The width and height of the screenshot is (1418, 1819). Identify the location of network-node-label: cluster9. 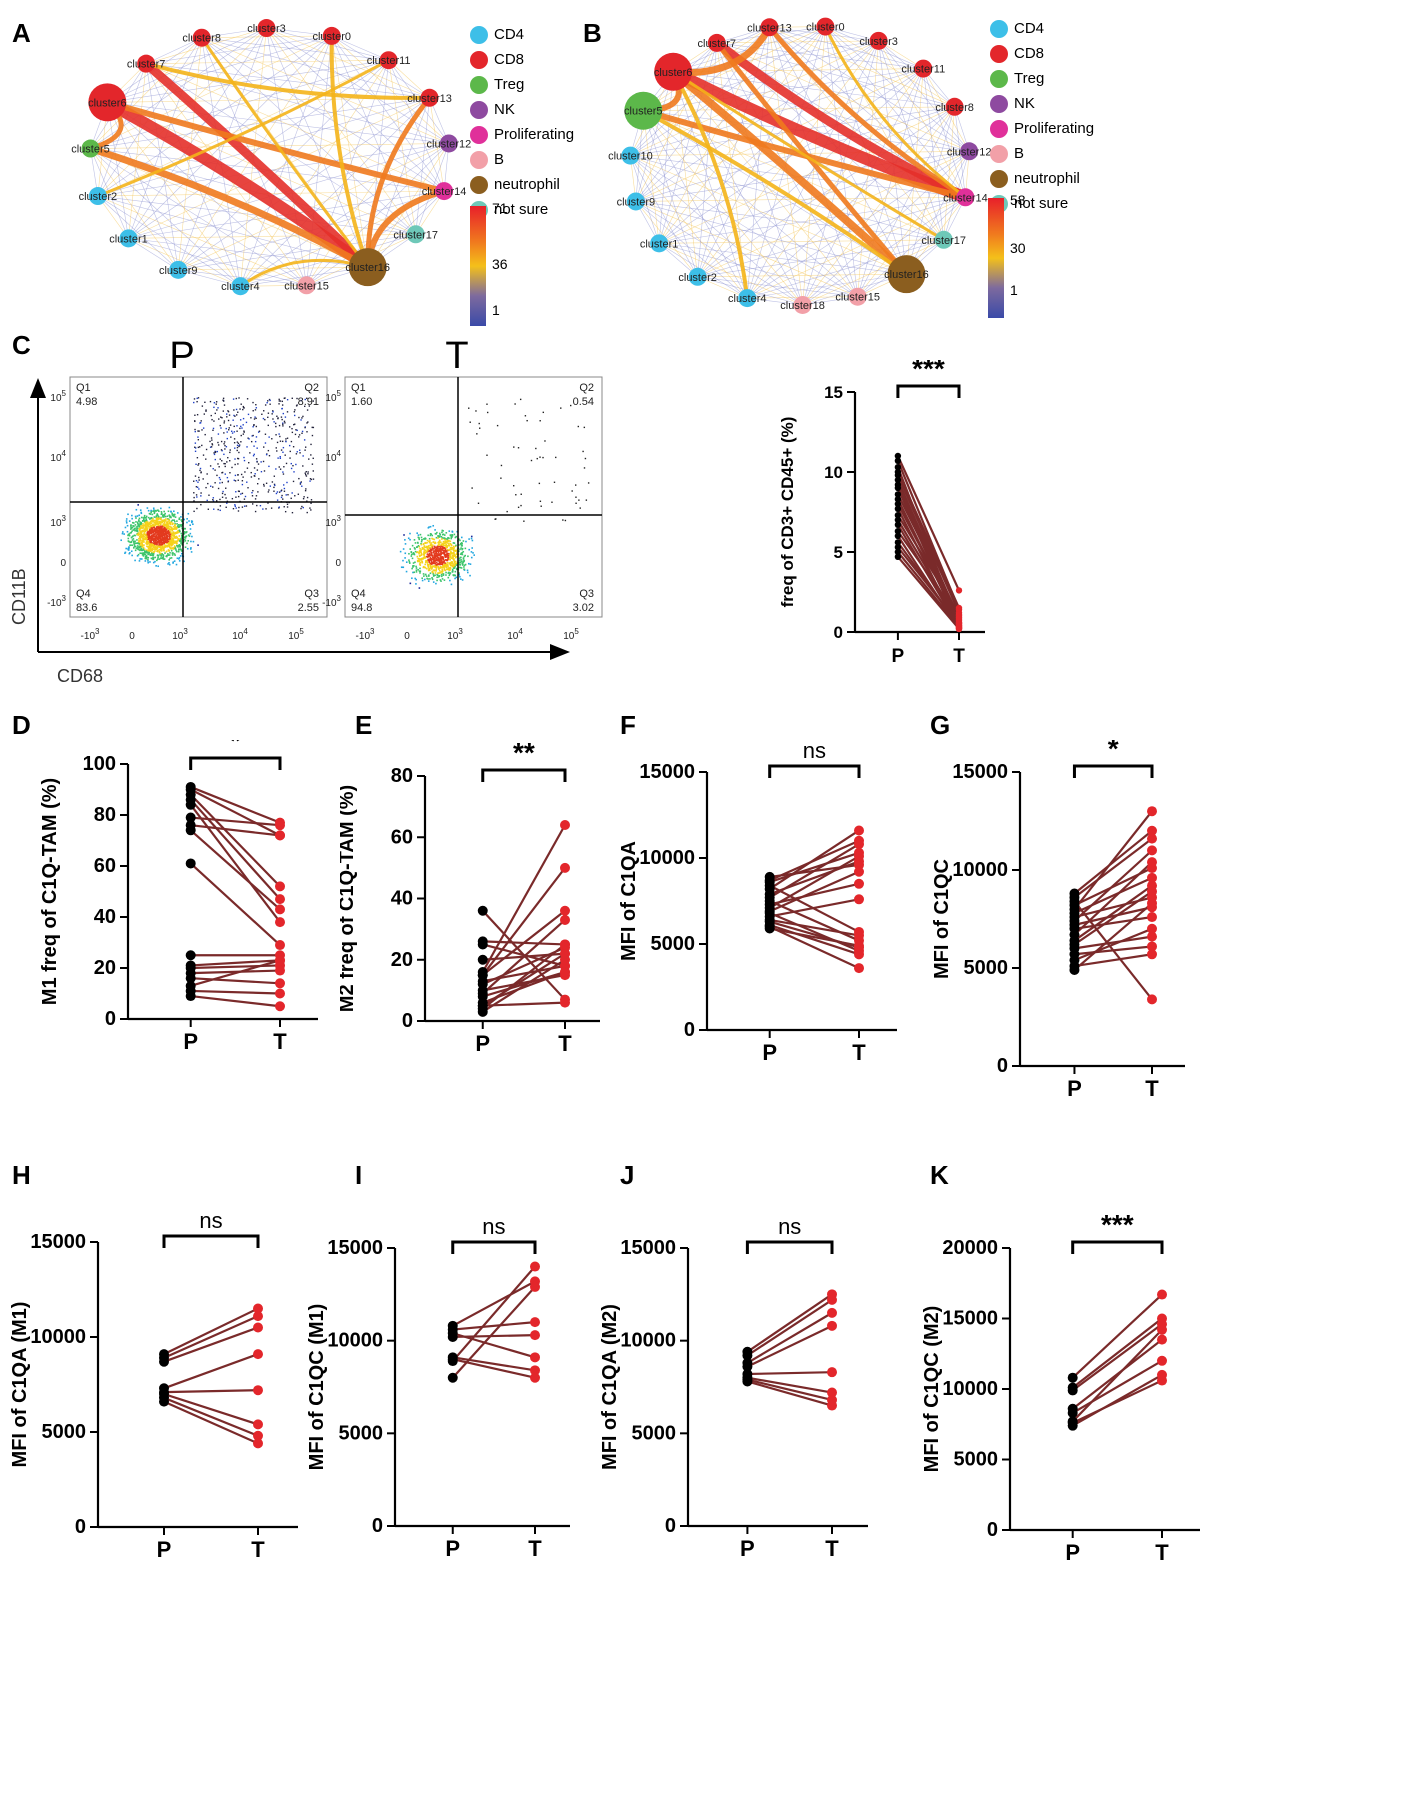
(636, 202).